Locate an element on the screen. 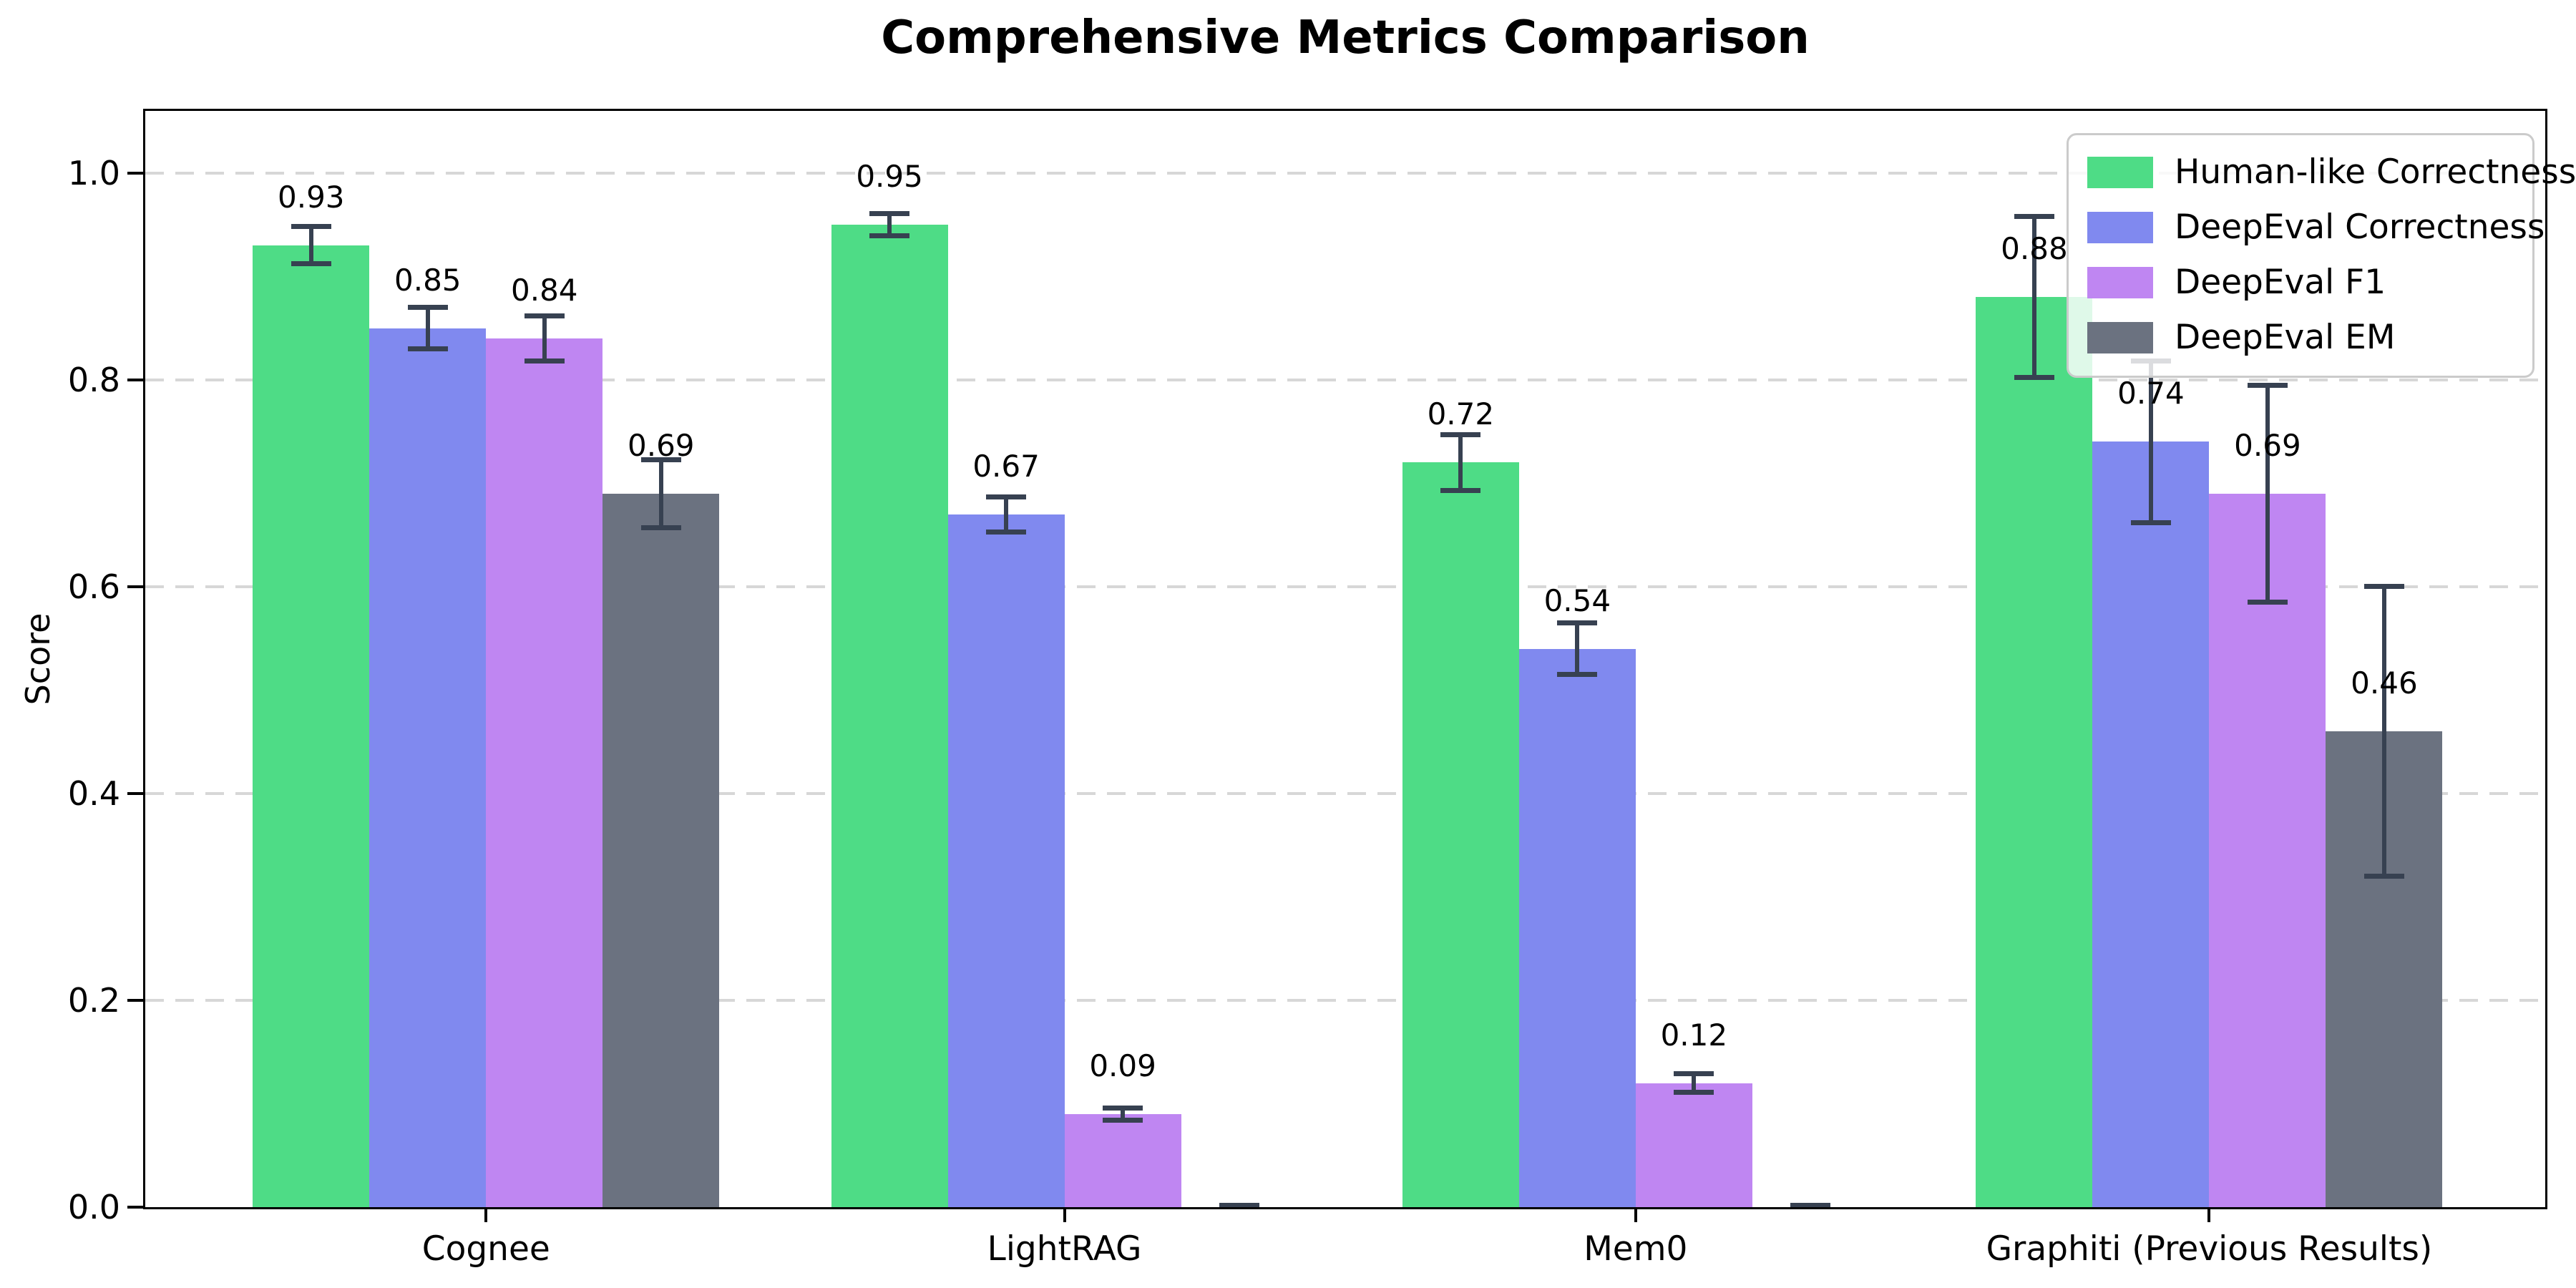  legend-label: Human-like Correctness is located at coordinates (2375, 172).